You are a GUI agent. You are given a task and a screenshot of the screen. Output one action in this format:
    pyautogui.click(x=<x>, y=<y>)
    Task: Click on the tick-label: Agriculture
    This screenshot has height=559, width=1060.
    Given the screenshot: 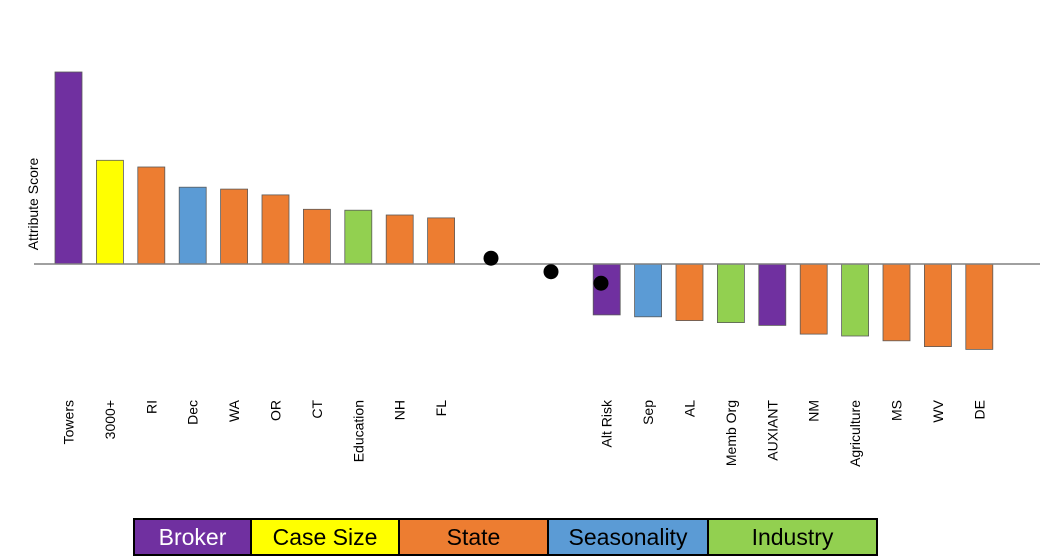 What is the action you would take?
    pyautogui.click(x=855, y=433)
    